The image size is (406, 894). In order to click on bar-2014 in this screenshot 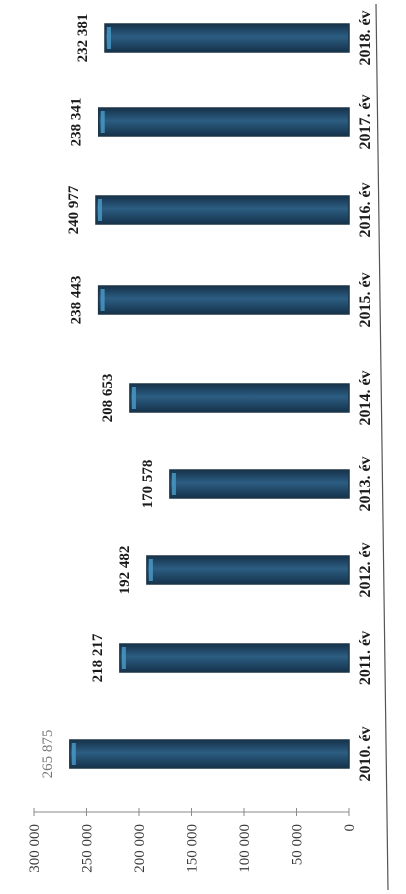, I will do `click(239, 398)`.